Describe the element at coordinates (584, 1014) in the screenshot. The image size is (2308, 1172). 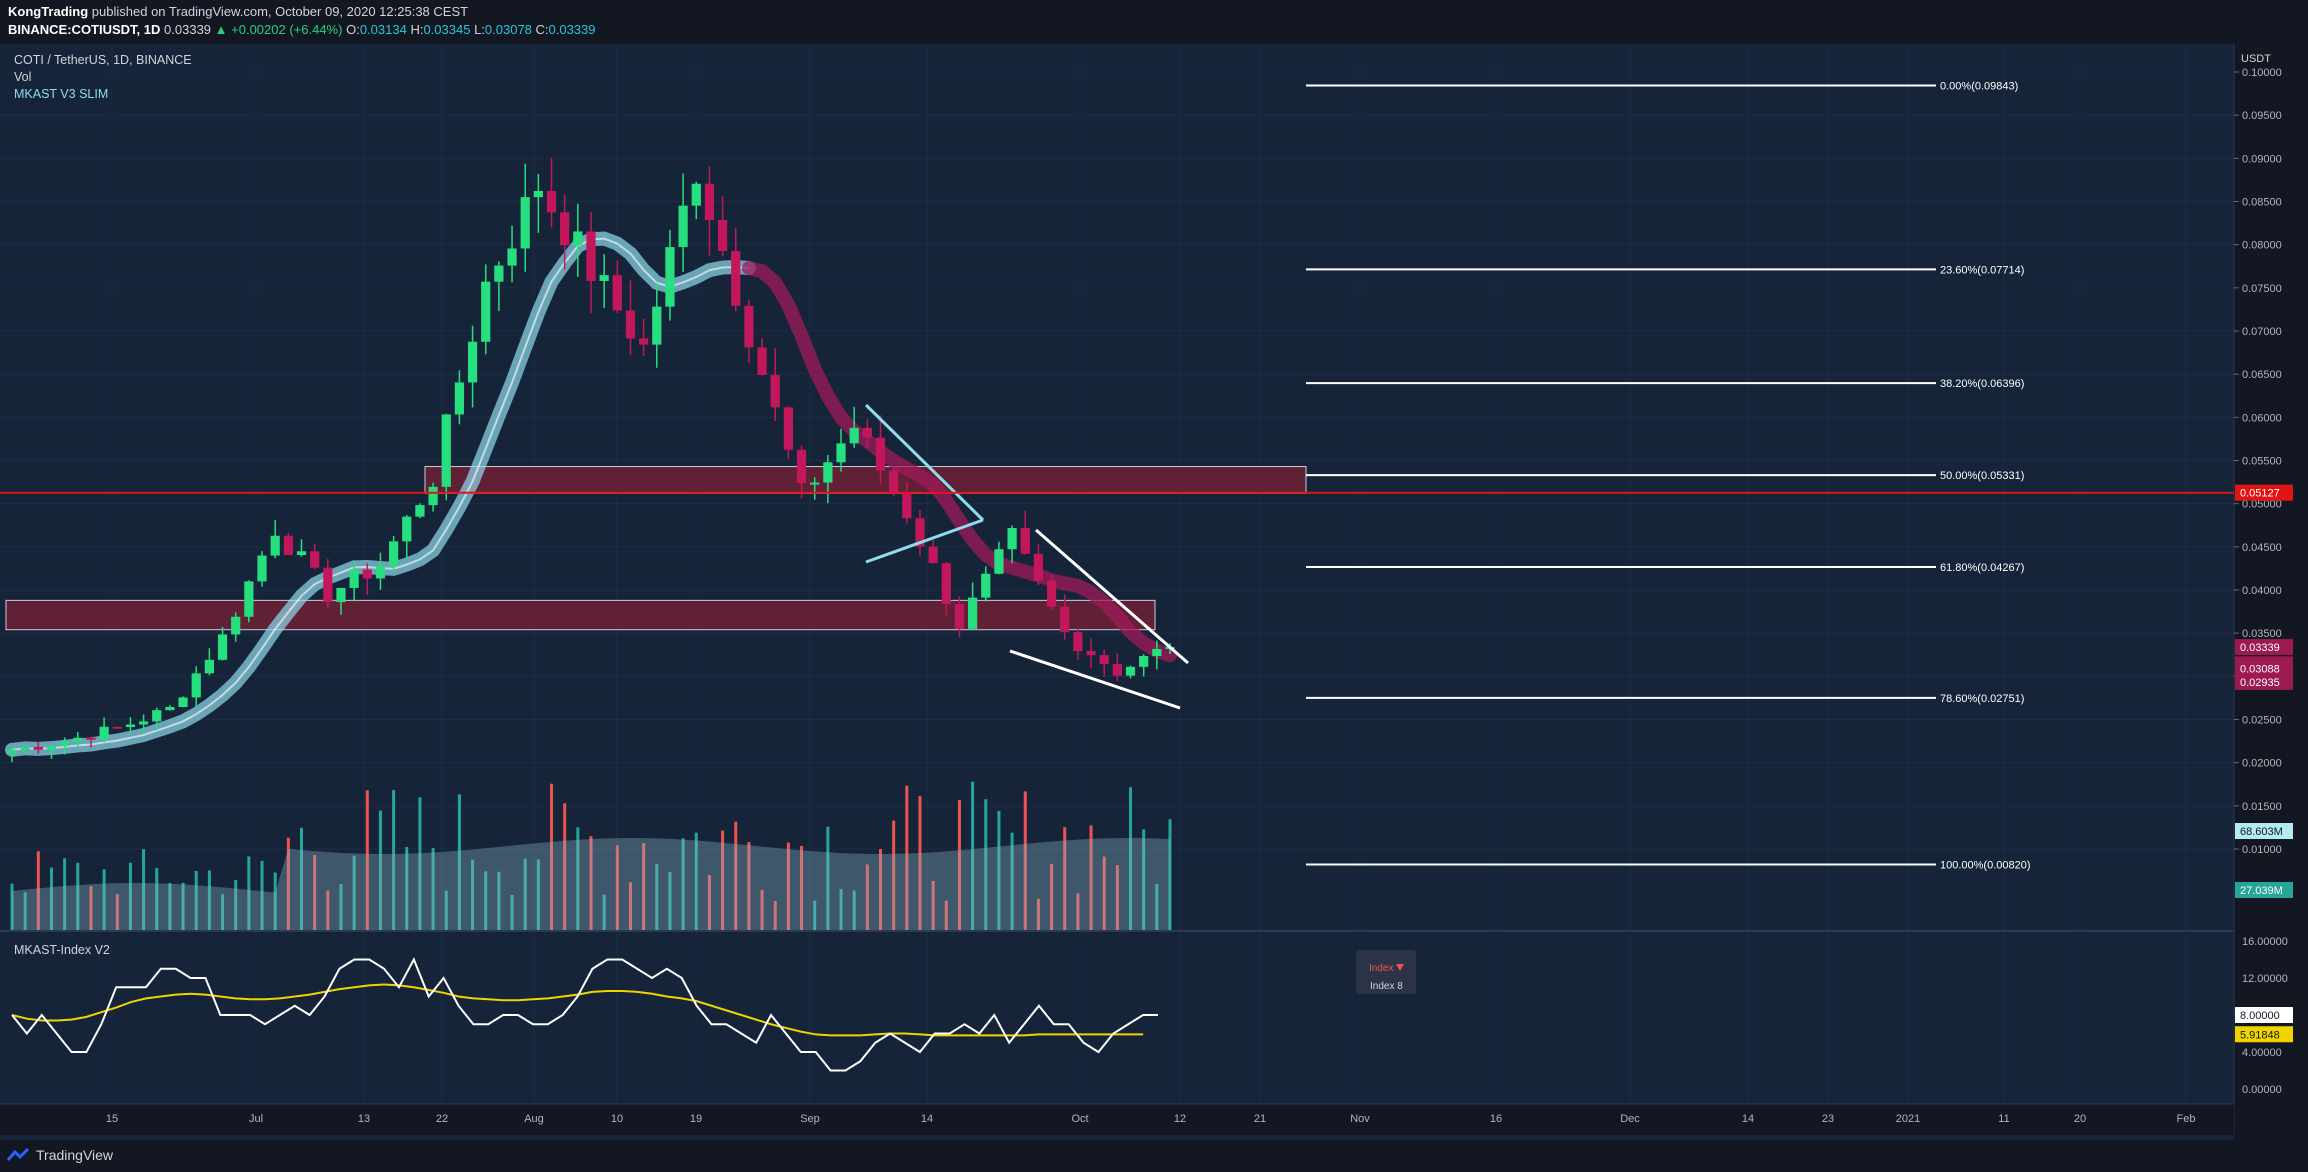
I see `index-line` at that location.